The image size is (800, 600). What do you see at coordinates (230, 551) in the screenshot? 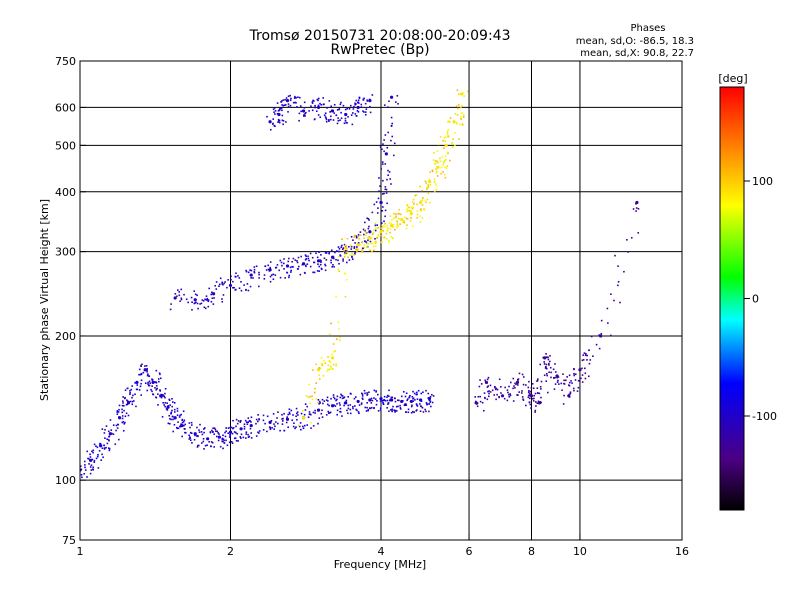
I see `x-tick-label: 2` at bounding box center [230, 551].